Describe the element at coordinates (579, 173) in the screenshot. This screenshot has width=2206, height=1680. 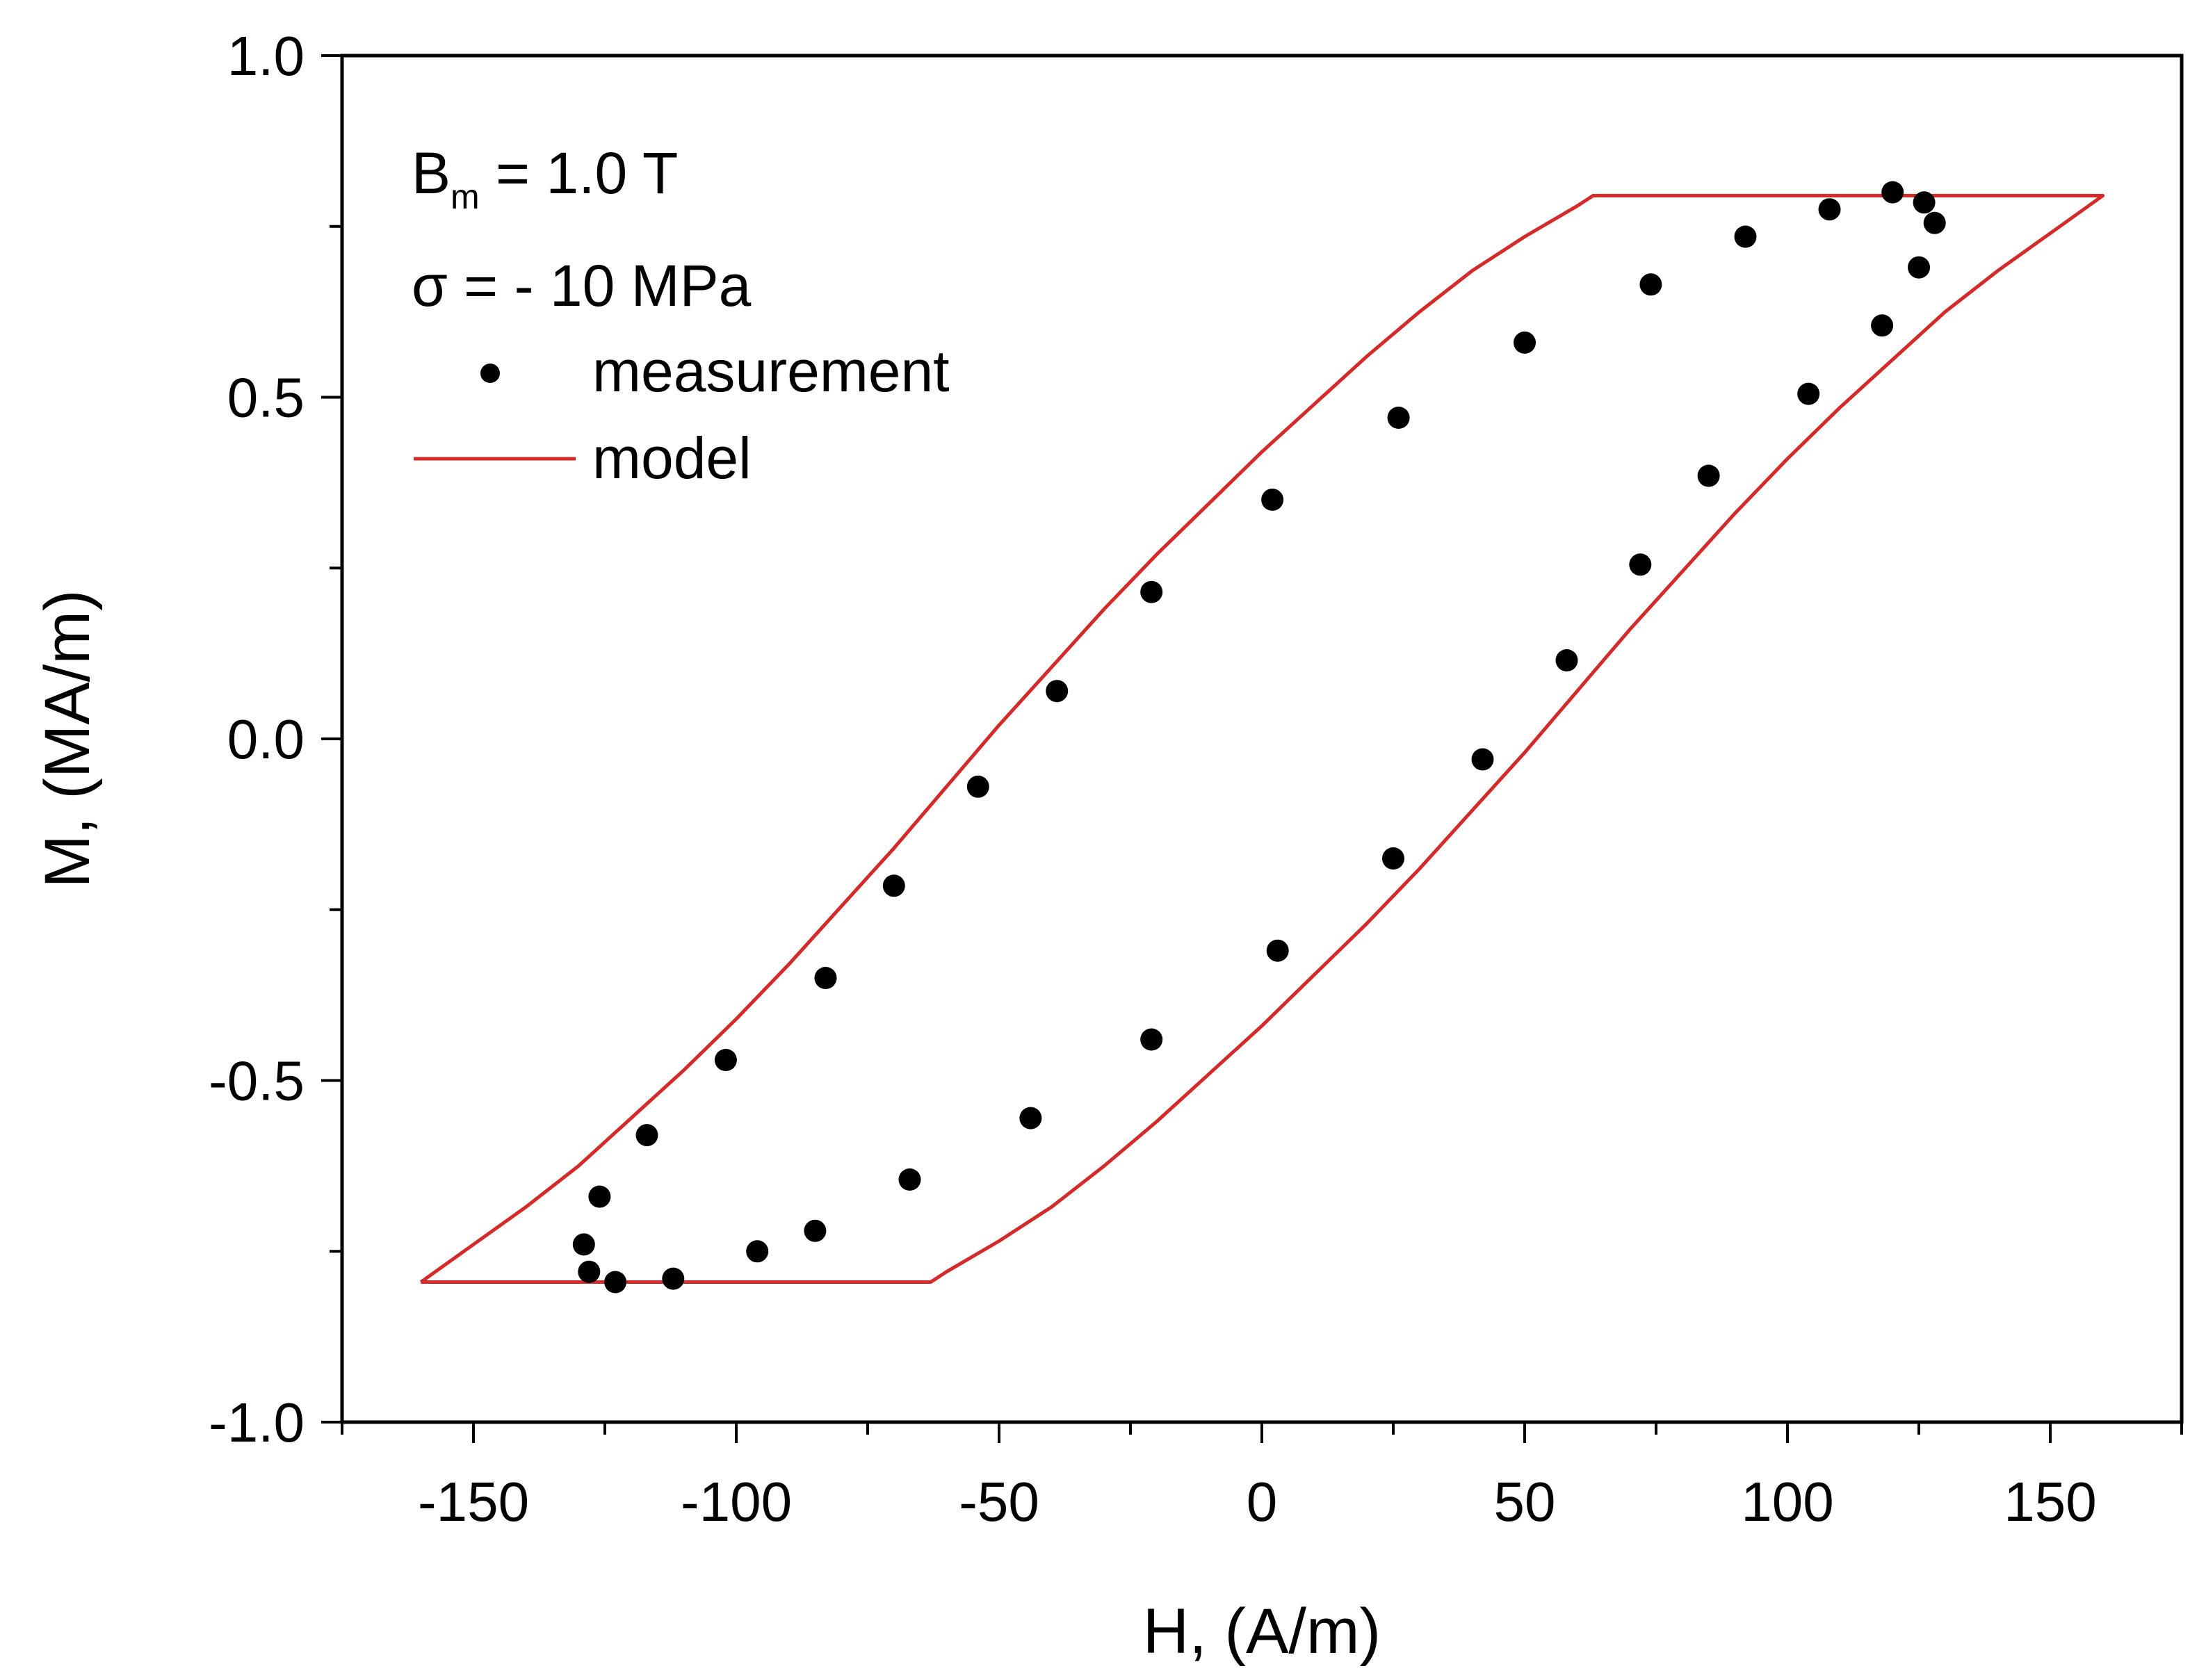
I see `bm-value: = 1.0 T` at that location.